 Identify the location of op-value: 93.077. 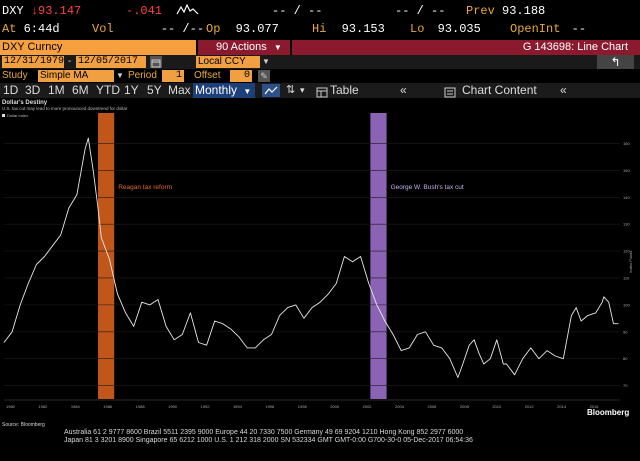
(257, 29).